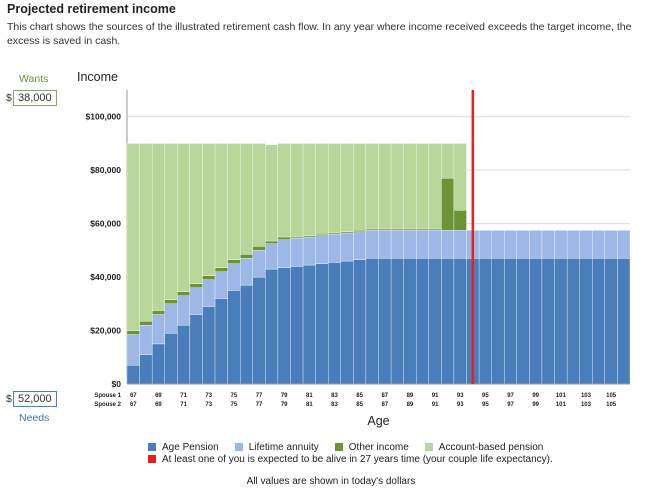  What do you see at coordinates (34, 418) in the screenshot?
I see `needs-label: Needs` at bounding box center [34, 418].